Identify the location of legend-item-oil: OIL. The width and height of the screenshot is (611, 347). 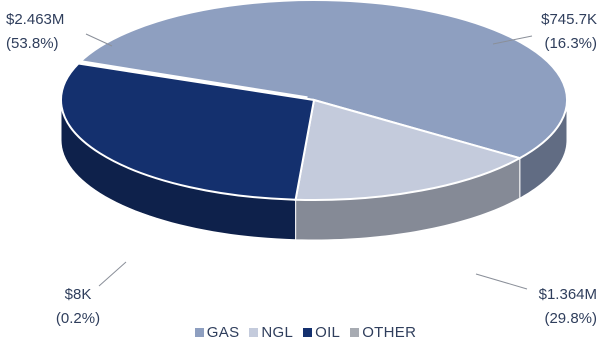
(321, 332).